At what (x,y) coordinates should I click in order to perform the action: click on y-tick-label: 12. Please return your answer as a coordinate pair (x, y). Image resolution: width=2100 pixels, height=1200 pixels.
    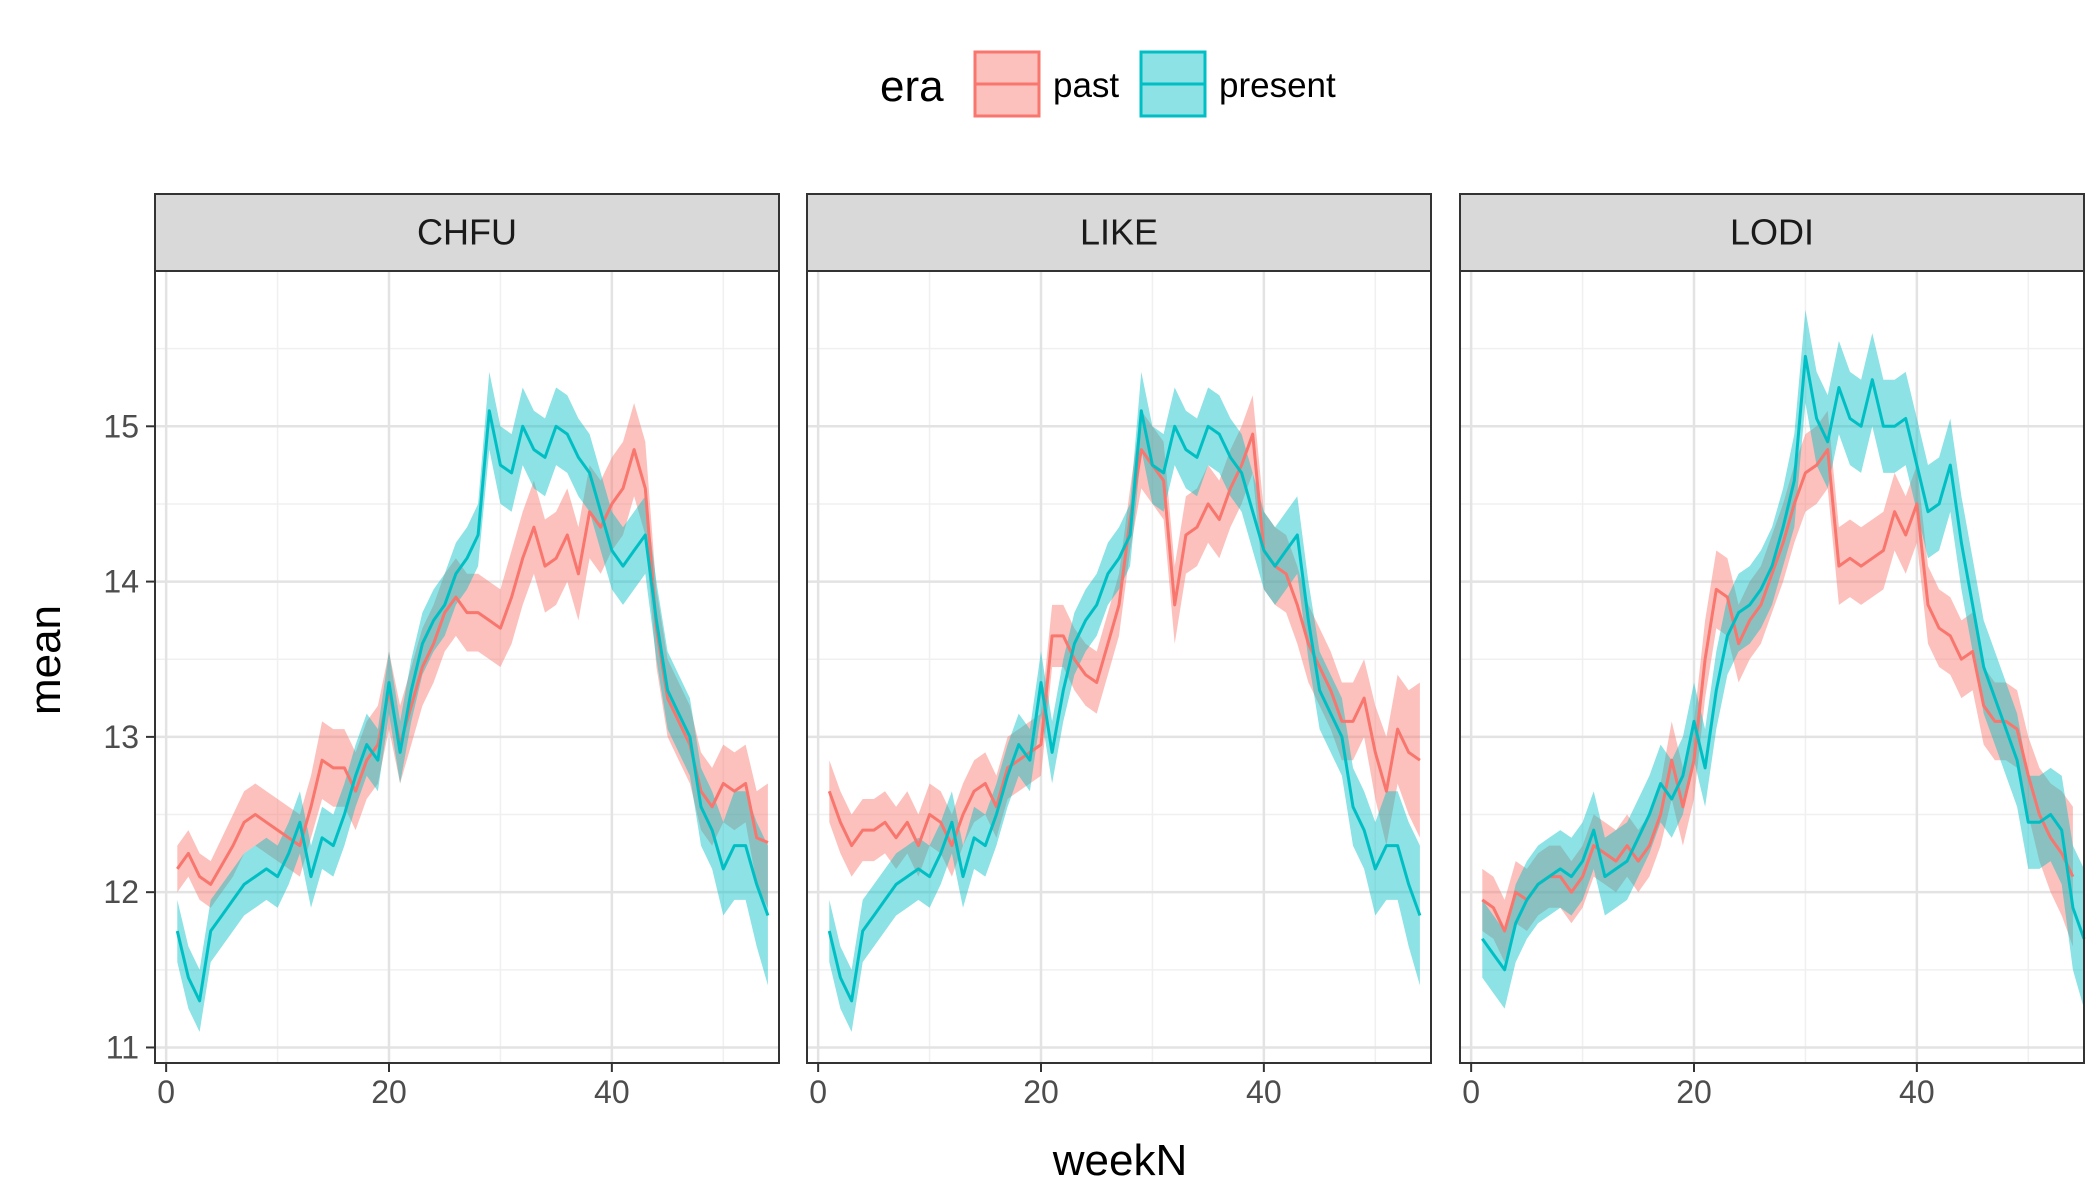
    Looking at the image, I should click on (121, 892).